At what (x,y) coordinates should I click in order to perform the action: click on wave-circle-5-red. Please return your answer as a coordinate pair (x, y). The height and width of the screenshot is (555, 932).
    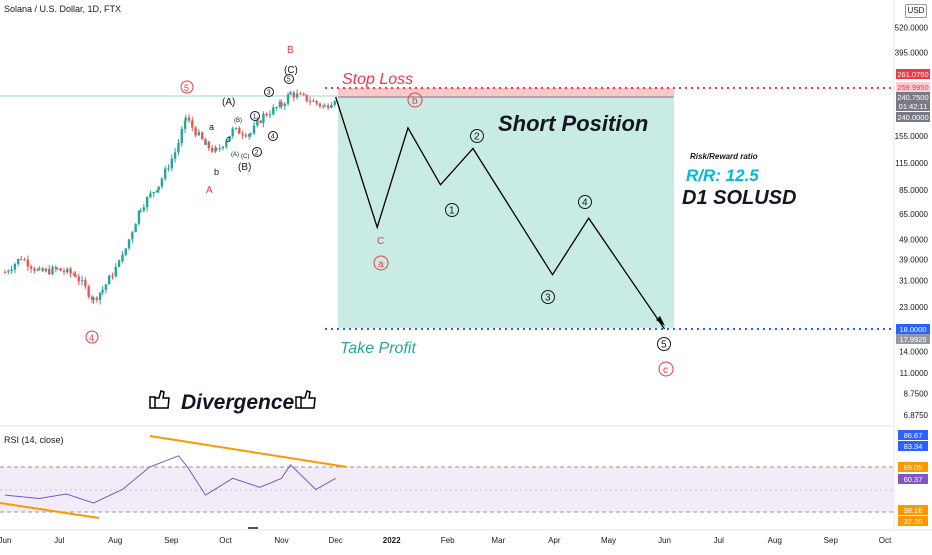
    Looking at the image, I should click on (187, 87).